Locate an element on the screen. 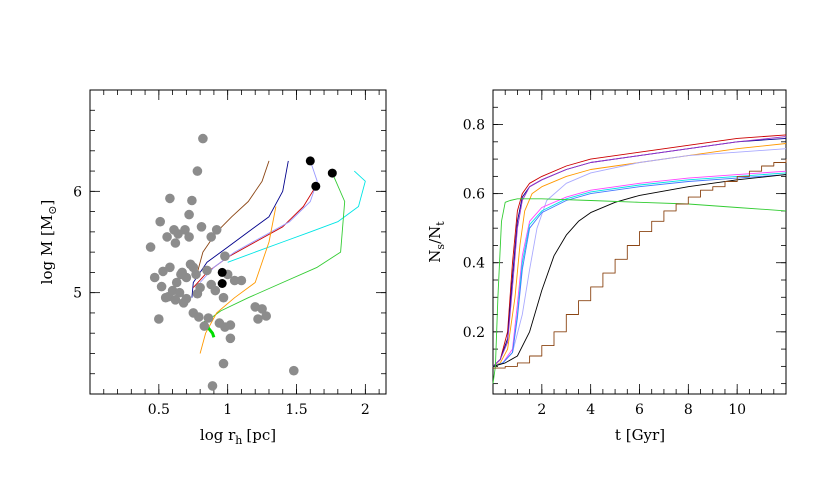  left-x-tick-label: 0.5 is located at coordinates (159, 410).